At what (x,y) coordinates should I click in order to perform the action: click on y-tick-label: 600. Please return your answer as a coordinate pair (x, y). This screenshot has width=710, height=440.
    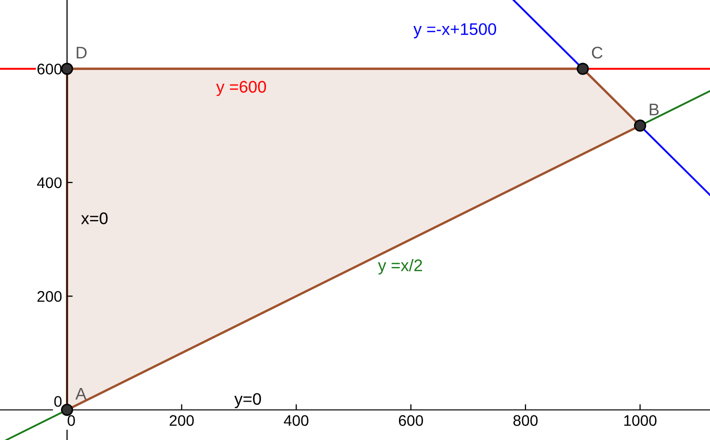
    Looking at the image, I should click on (49, 69).